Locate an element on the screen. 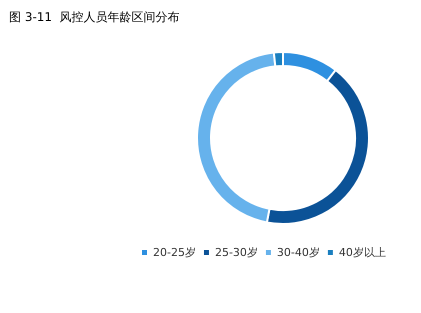 The height and width of the screenshot is (313, 421). legend-label: 40岁以上 is located at coordinates (362, 252).